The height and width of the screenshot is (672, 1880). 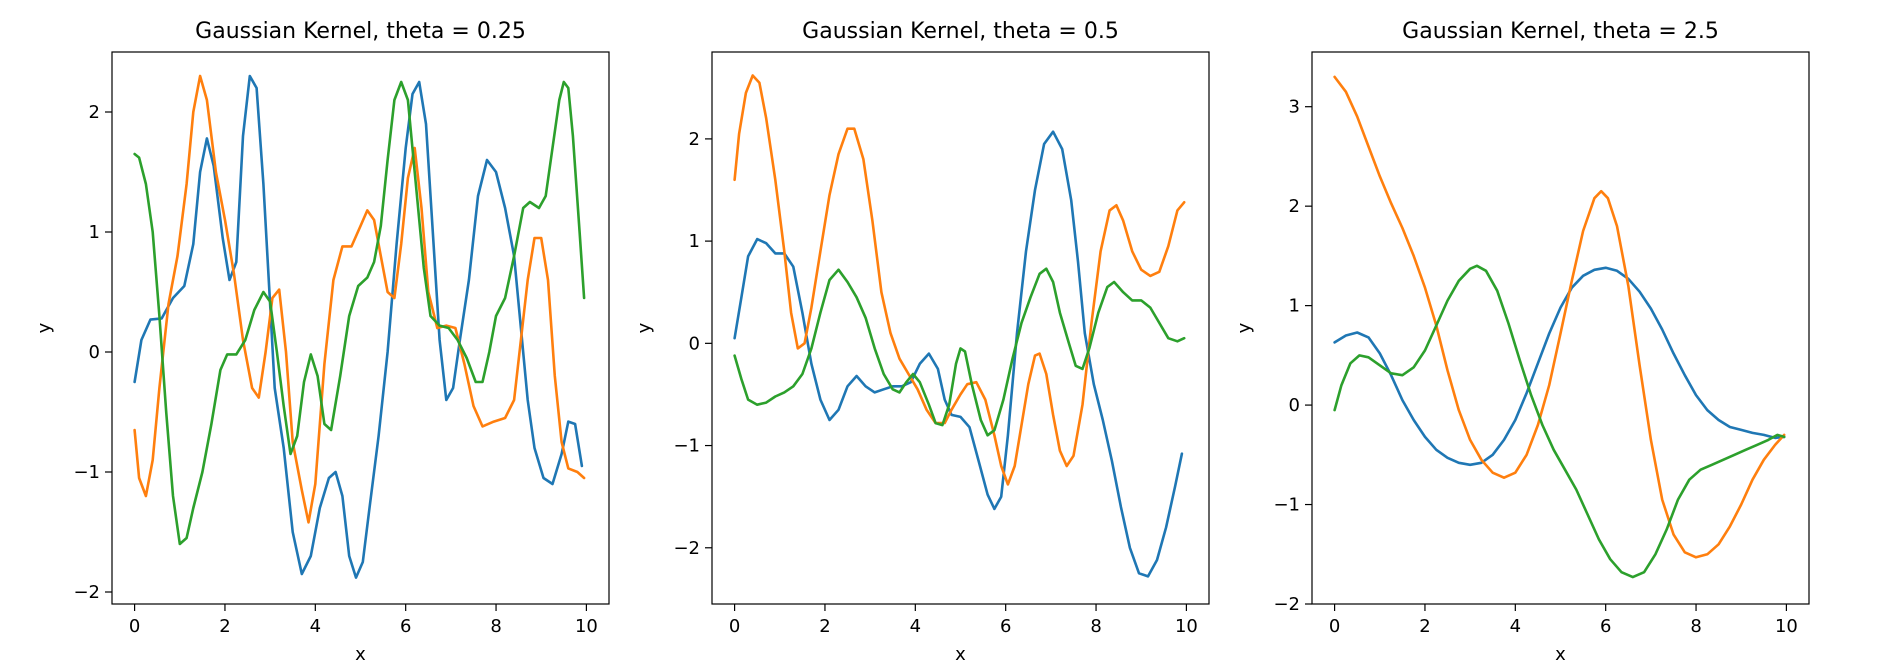 What do you see at coordinates (960, 31) in the screenshot?
I see `chart-title: Gaussian Kernel, theta = 0.5` at bounding box center [960, 31].